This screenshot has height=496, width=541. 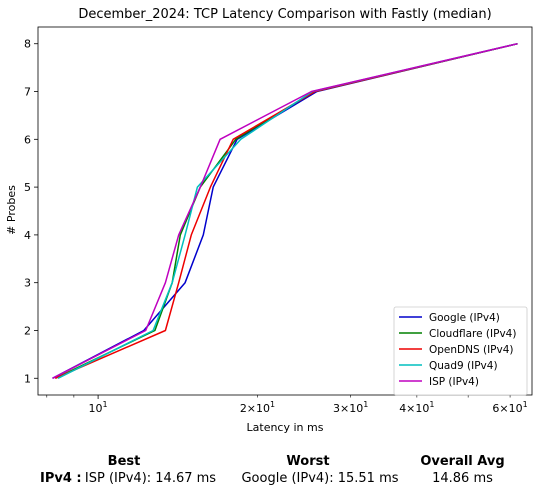 What do you see at coordinates (27, 283) in the screenshot?
I see `y-tick-label-3: 3` at bounding box center [27, 283].